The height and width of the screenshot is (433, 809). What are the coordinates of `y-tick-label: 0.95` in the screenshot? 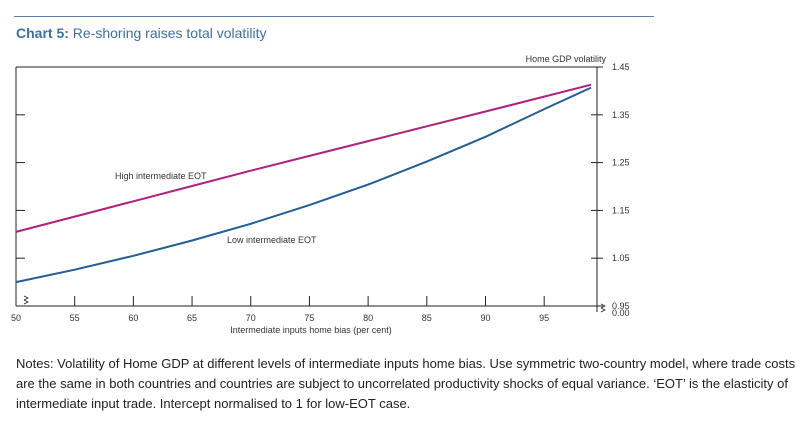 It's located at (621, 306).